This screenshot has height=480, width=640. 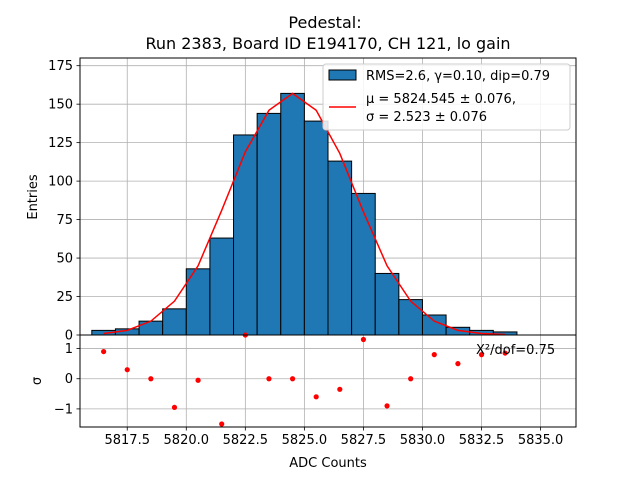 I want to click on main-y-tick-label: 125, so click(x=60, y=143).